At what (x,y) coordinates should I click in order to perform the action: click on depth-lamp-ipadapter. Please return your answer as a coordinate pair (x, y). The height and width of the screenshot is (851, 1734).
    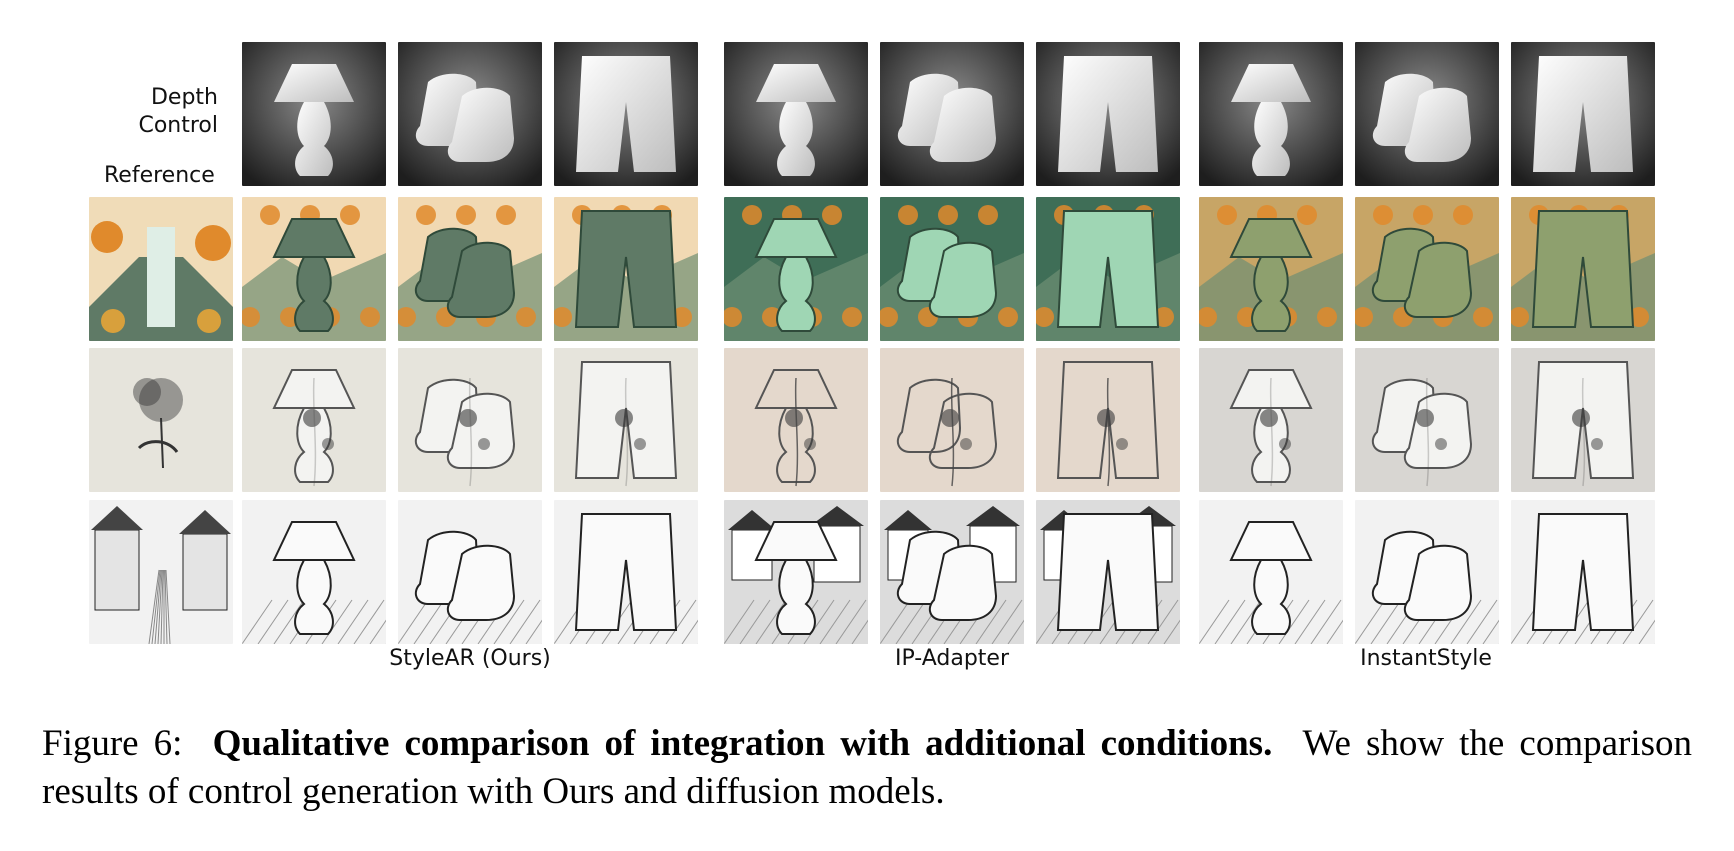
    Looking at the image, I should click on (796, 114).